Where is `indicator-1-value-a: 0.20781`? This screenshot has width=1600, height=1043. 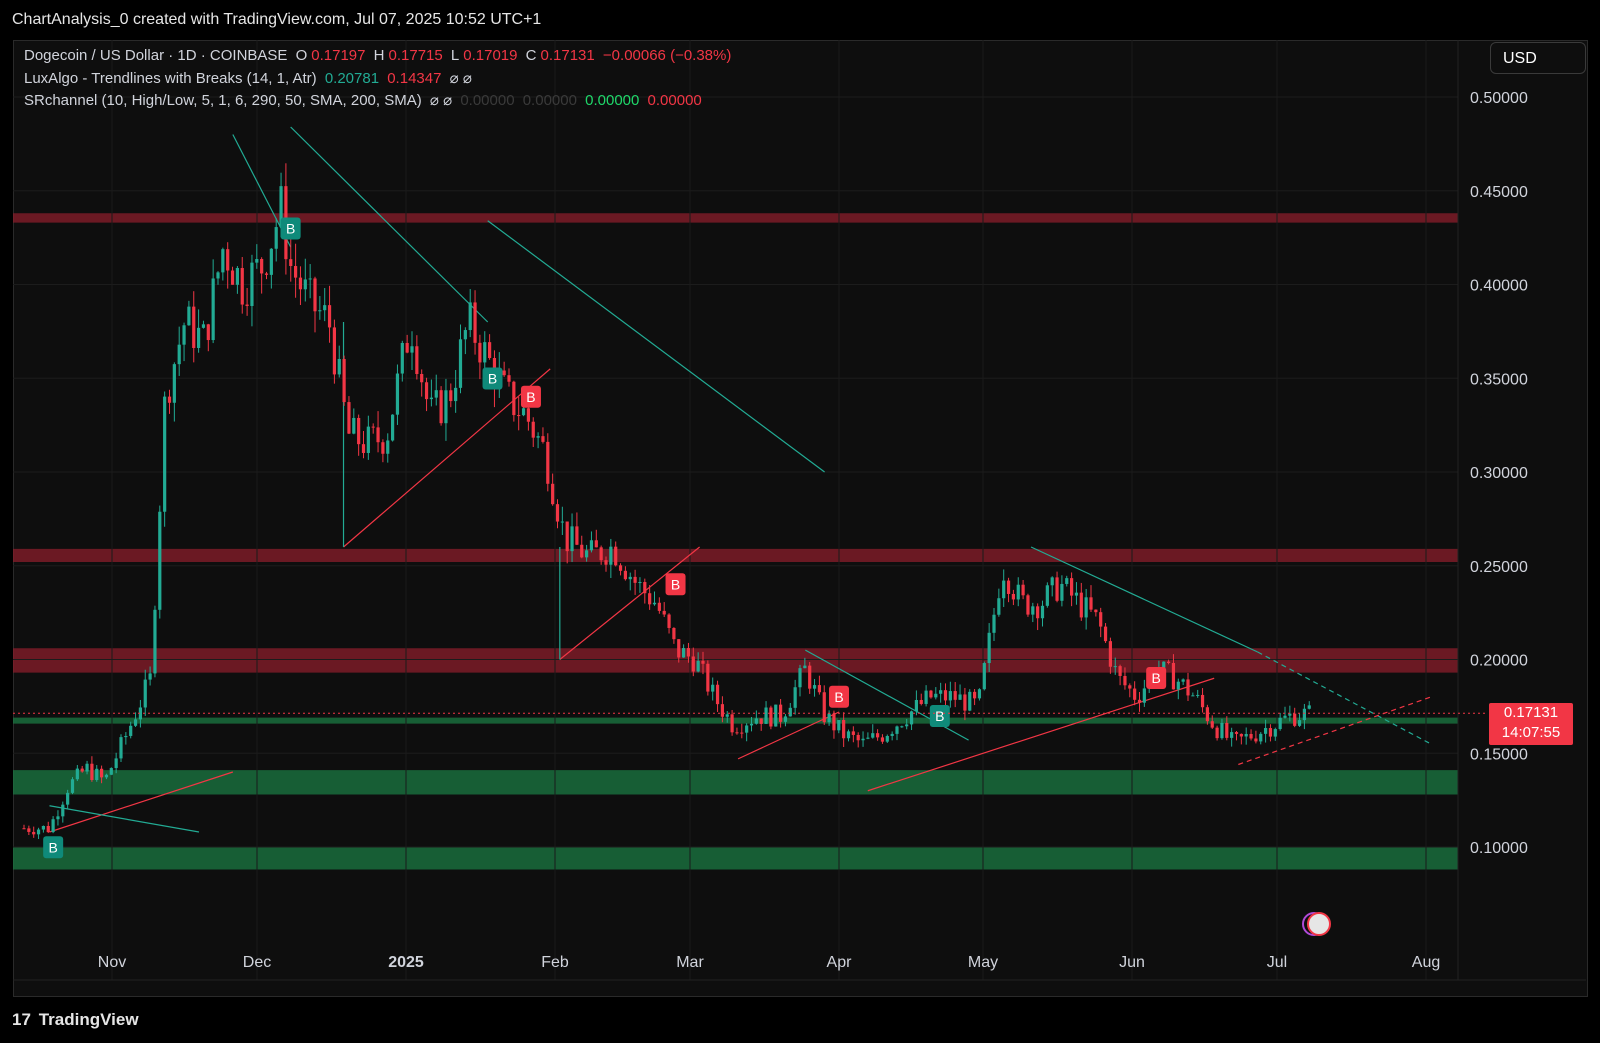 indicator-1-value-a: 0.20781 is located at coordinates (352, 78).